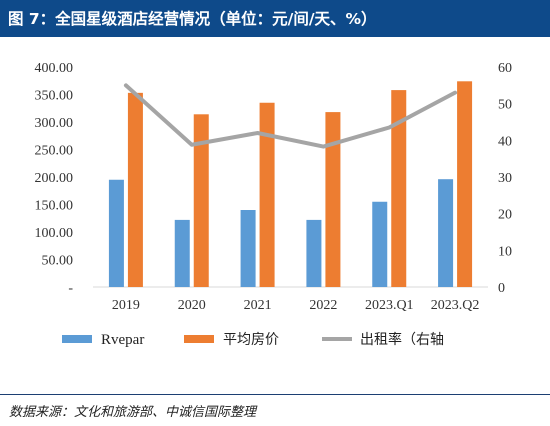 This screenshot has width=550, height=426. What do you see at coordinates (258, 305) in the screenshot?
I see `x-tick-label: 2021` at bounding box center [258, 305].